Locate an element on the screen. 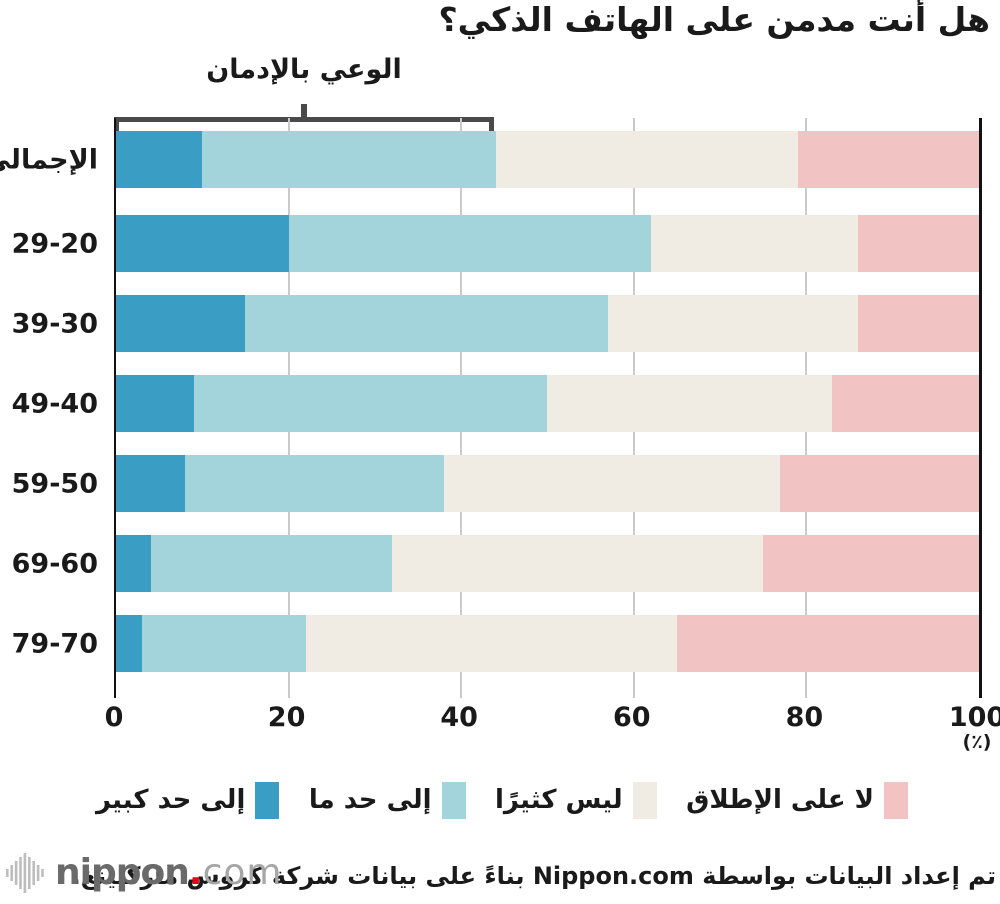 Image resolution: width=1000 pixels, height=904 pixels. y-axis-label-4: 59-50 is located at coordinates (54, 483).